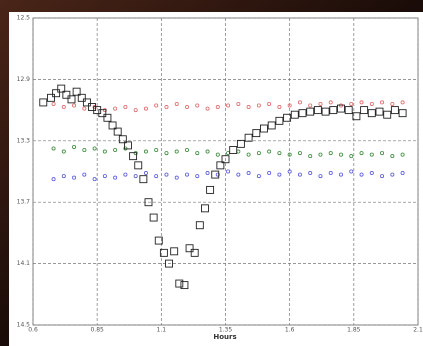 This screenshot has height=346, width=423. Describe the element at coordinates (24, 202) in the screenshot. I see `y-tick-label: 13.7` at that location.